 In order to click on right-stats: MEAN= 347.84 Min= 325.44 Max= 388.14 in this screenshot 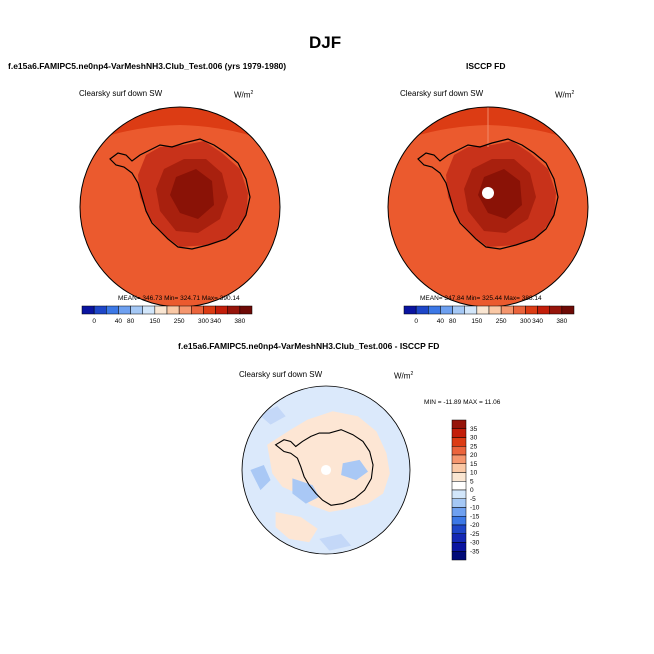, I will do `click(481, 298)`.